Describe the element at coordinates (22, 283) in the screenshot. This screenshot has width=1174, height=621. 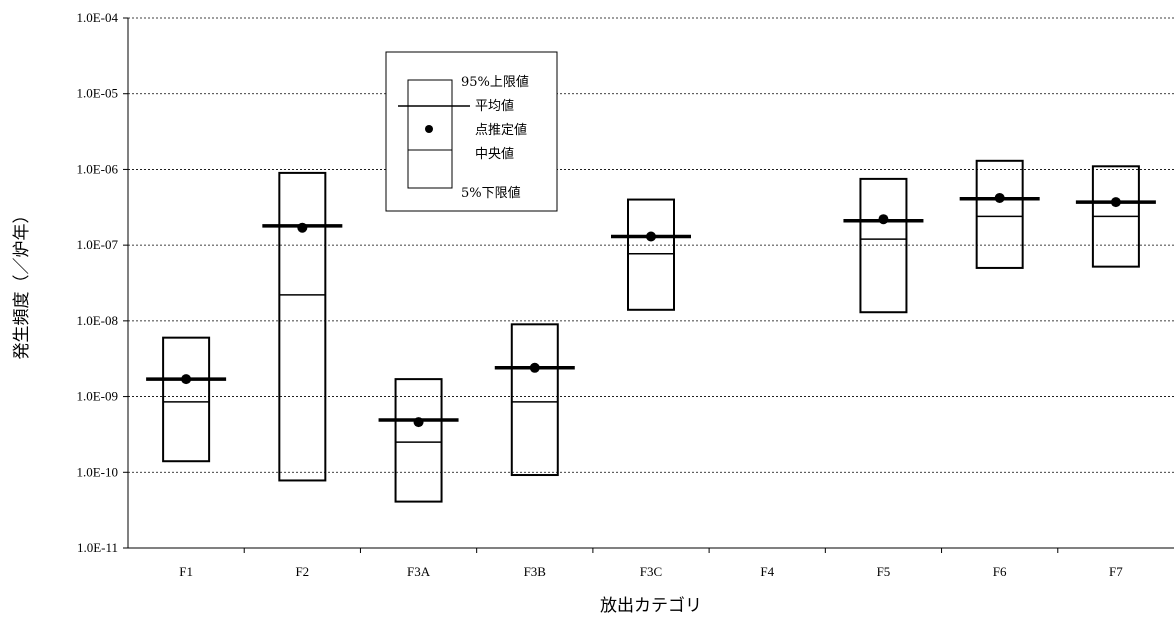
I see `y-axis-title: 発生頻度（／炉年）` at that location.